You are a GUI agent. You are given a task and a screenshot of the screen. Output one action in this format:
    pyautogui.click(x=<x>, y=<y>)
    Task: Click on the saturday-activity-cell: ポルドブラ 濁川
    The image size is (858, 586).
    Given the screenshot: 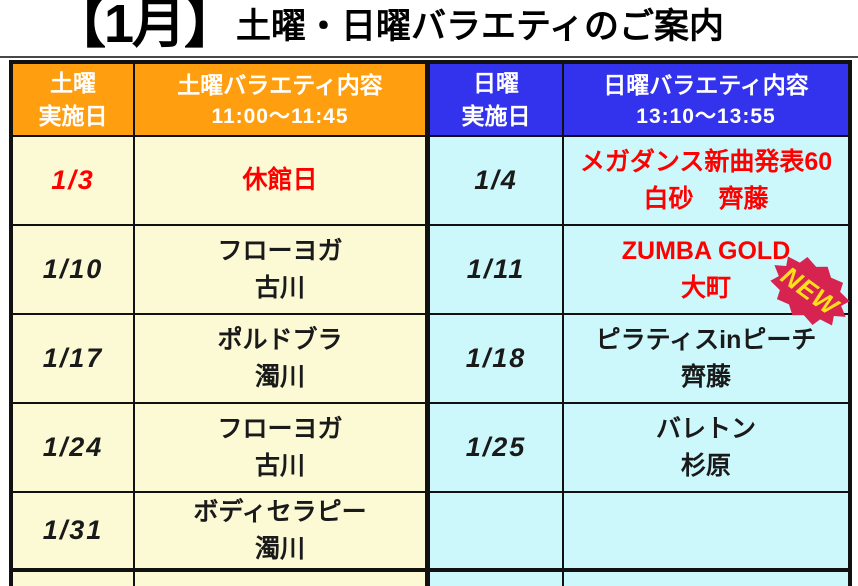 What is the action you would take?
    pyautogui.click(x=280, y=358)
    